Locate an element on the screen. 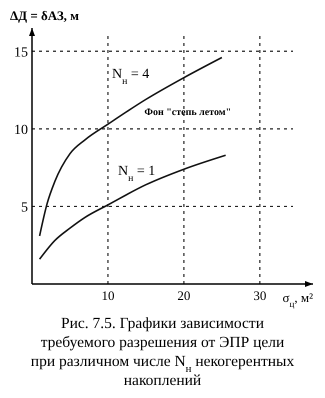 Image resolution: width=325 pixels, height=398 pixels. x-tick-label: 30 is located at coordinates (259, 295).